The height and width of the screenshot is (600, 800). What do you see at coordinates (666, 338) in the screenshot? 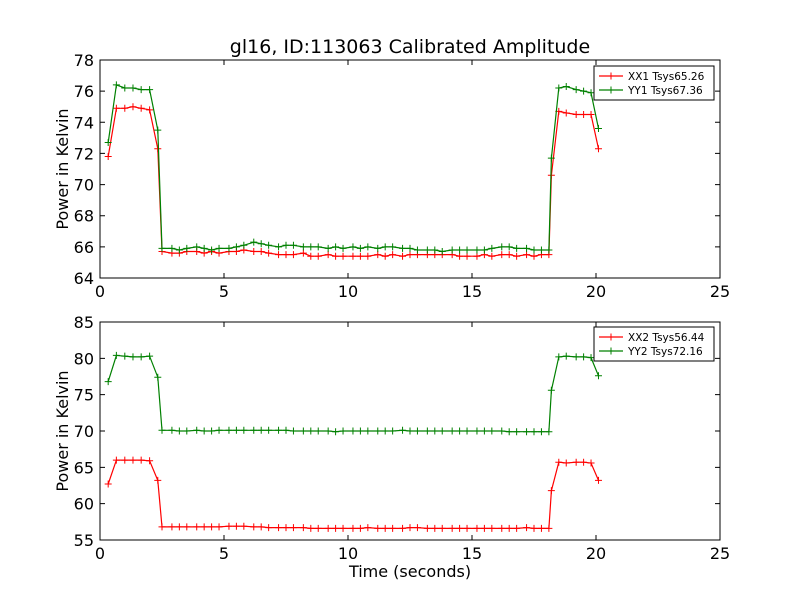
I see `legend-label: XX2 Tsys56.44` at bounding box center [666, 338].